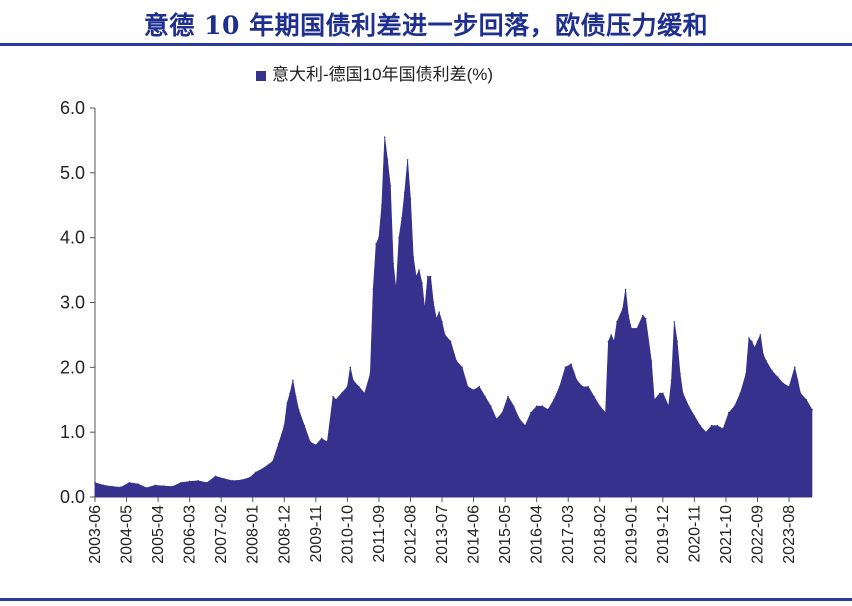  I want to click on x-tick-label: 2006-03, so click(190, 534).